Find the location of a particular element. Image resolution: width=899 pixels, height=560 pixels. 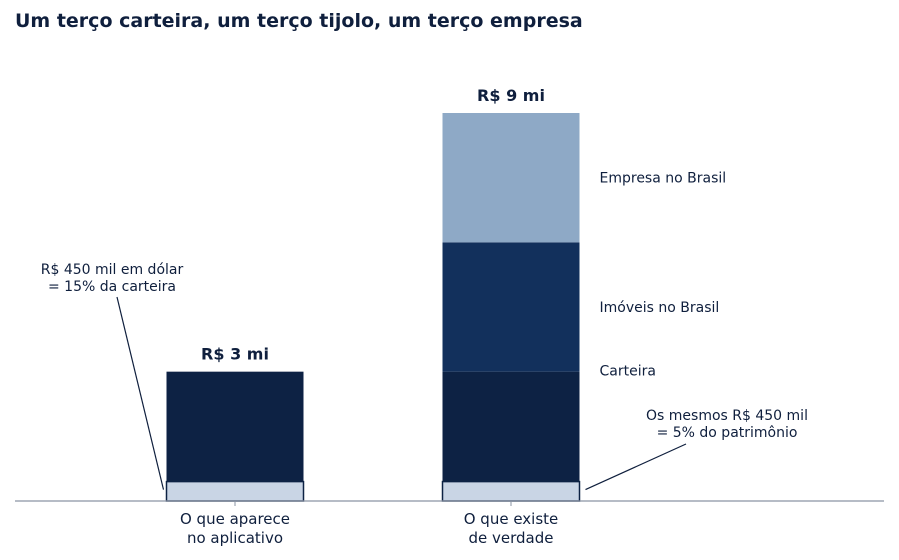

annotation-text-line: = 5% do patrimônio is located at coordinates (727, 433).